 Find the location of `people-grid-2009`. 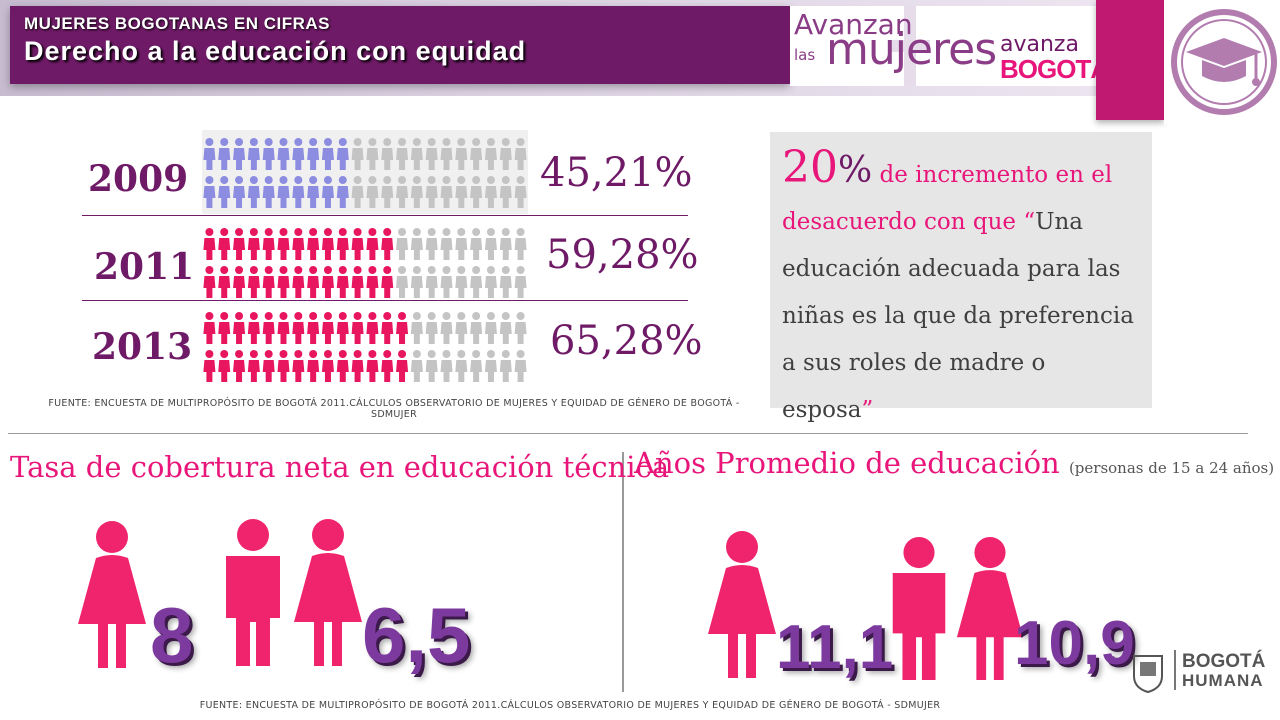

people-grid-2009 is located at coordinates (365, 172).